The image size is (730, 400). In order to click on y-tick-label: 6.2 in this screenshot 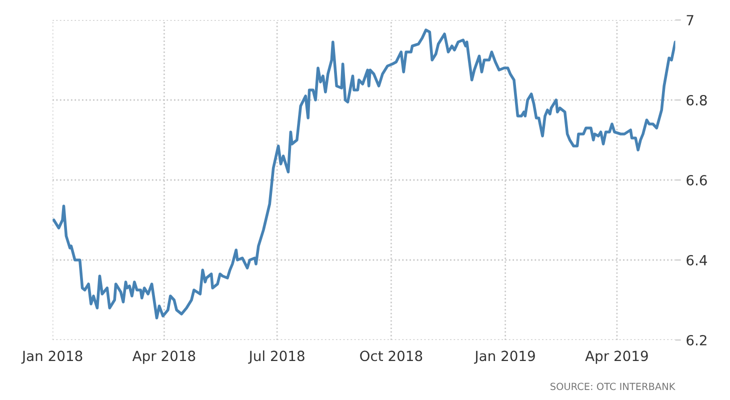, I will do `click(696, 340)`.